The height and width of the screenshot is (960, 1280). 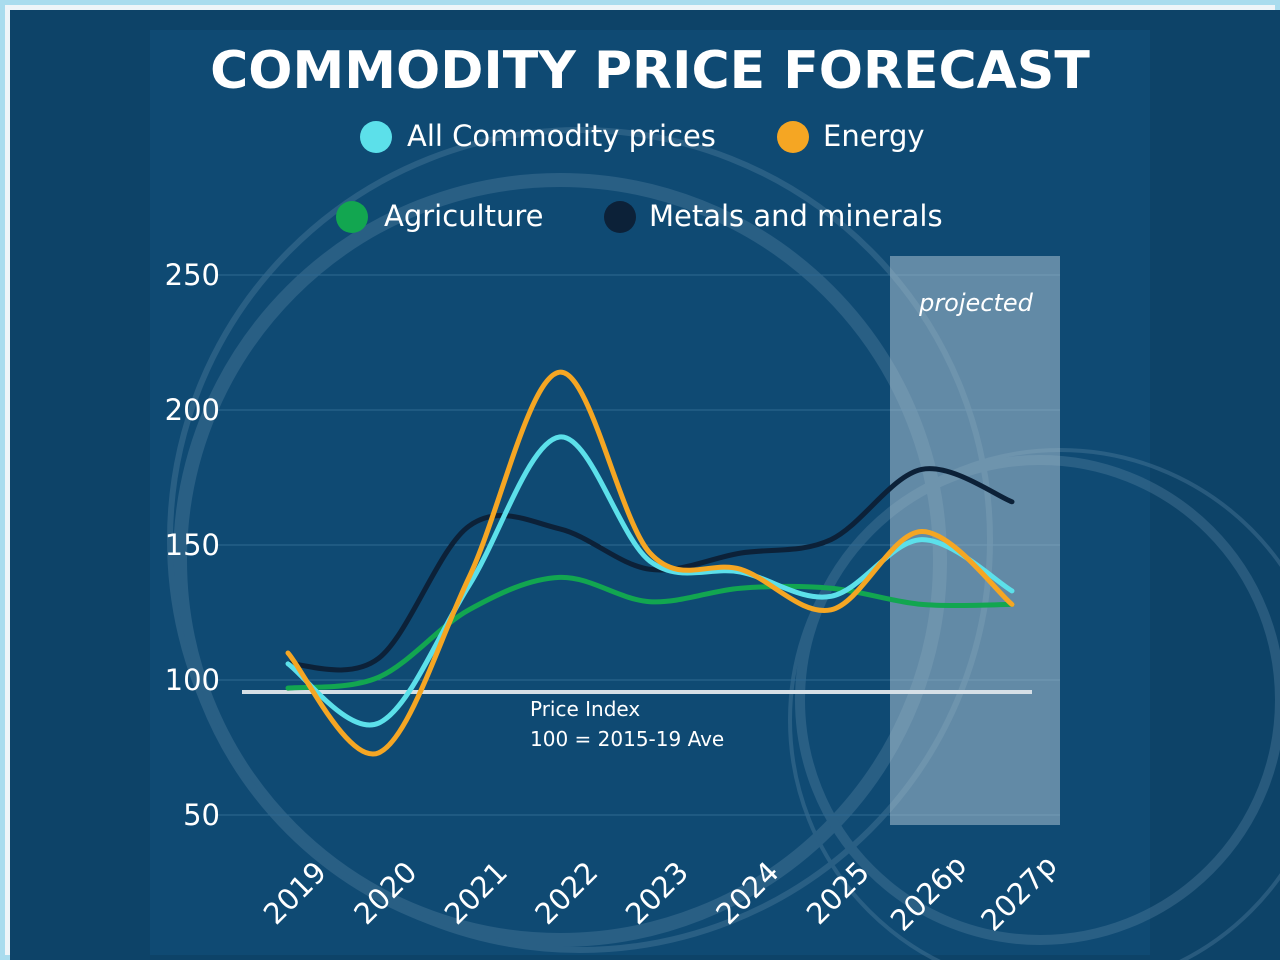 What do you see at coordinates (385, 893) in the screenshot?
I see `x-tick-label: 2020` at bounding box center [385, 893].